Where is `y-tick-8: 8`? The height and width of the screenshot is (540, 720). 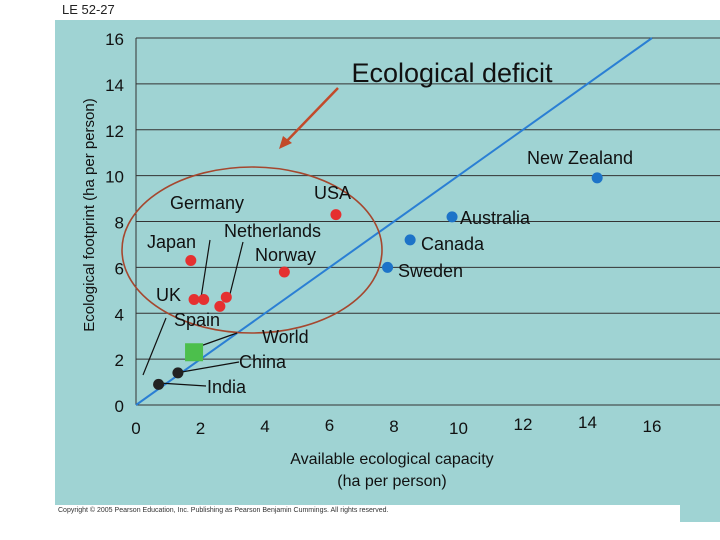
y-tick-8: 8 is located at coordinates (119, 223).